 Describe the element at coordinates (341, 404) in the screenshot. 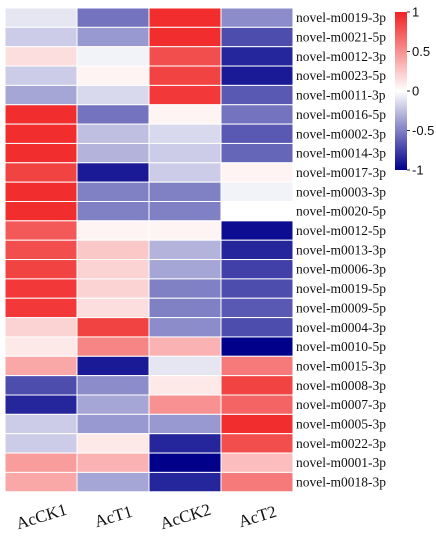

I see `row-label: novel-m0007-3p` at that location.